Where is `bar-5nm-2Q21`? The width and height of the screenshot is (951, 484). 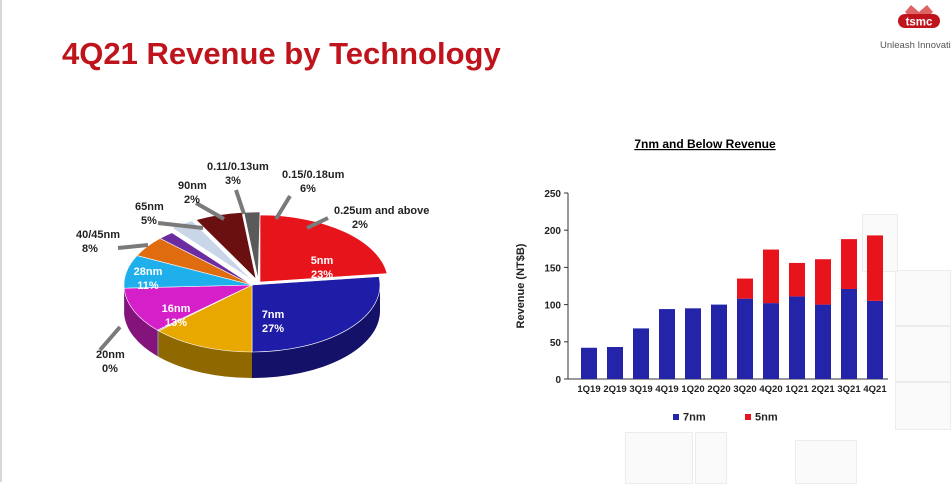 bar-5nm-2Q21 is located at coordinates (823, 281).